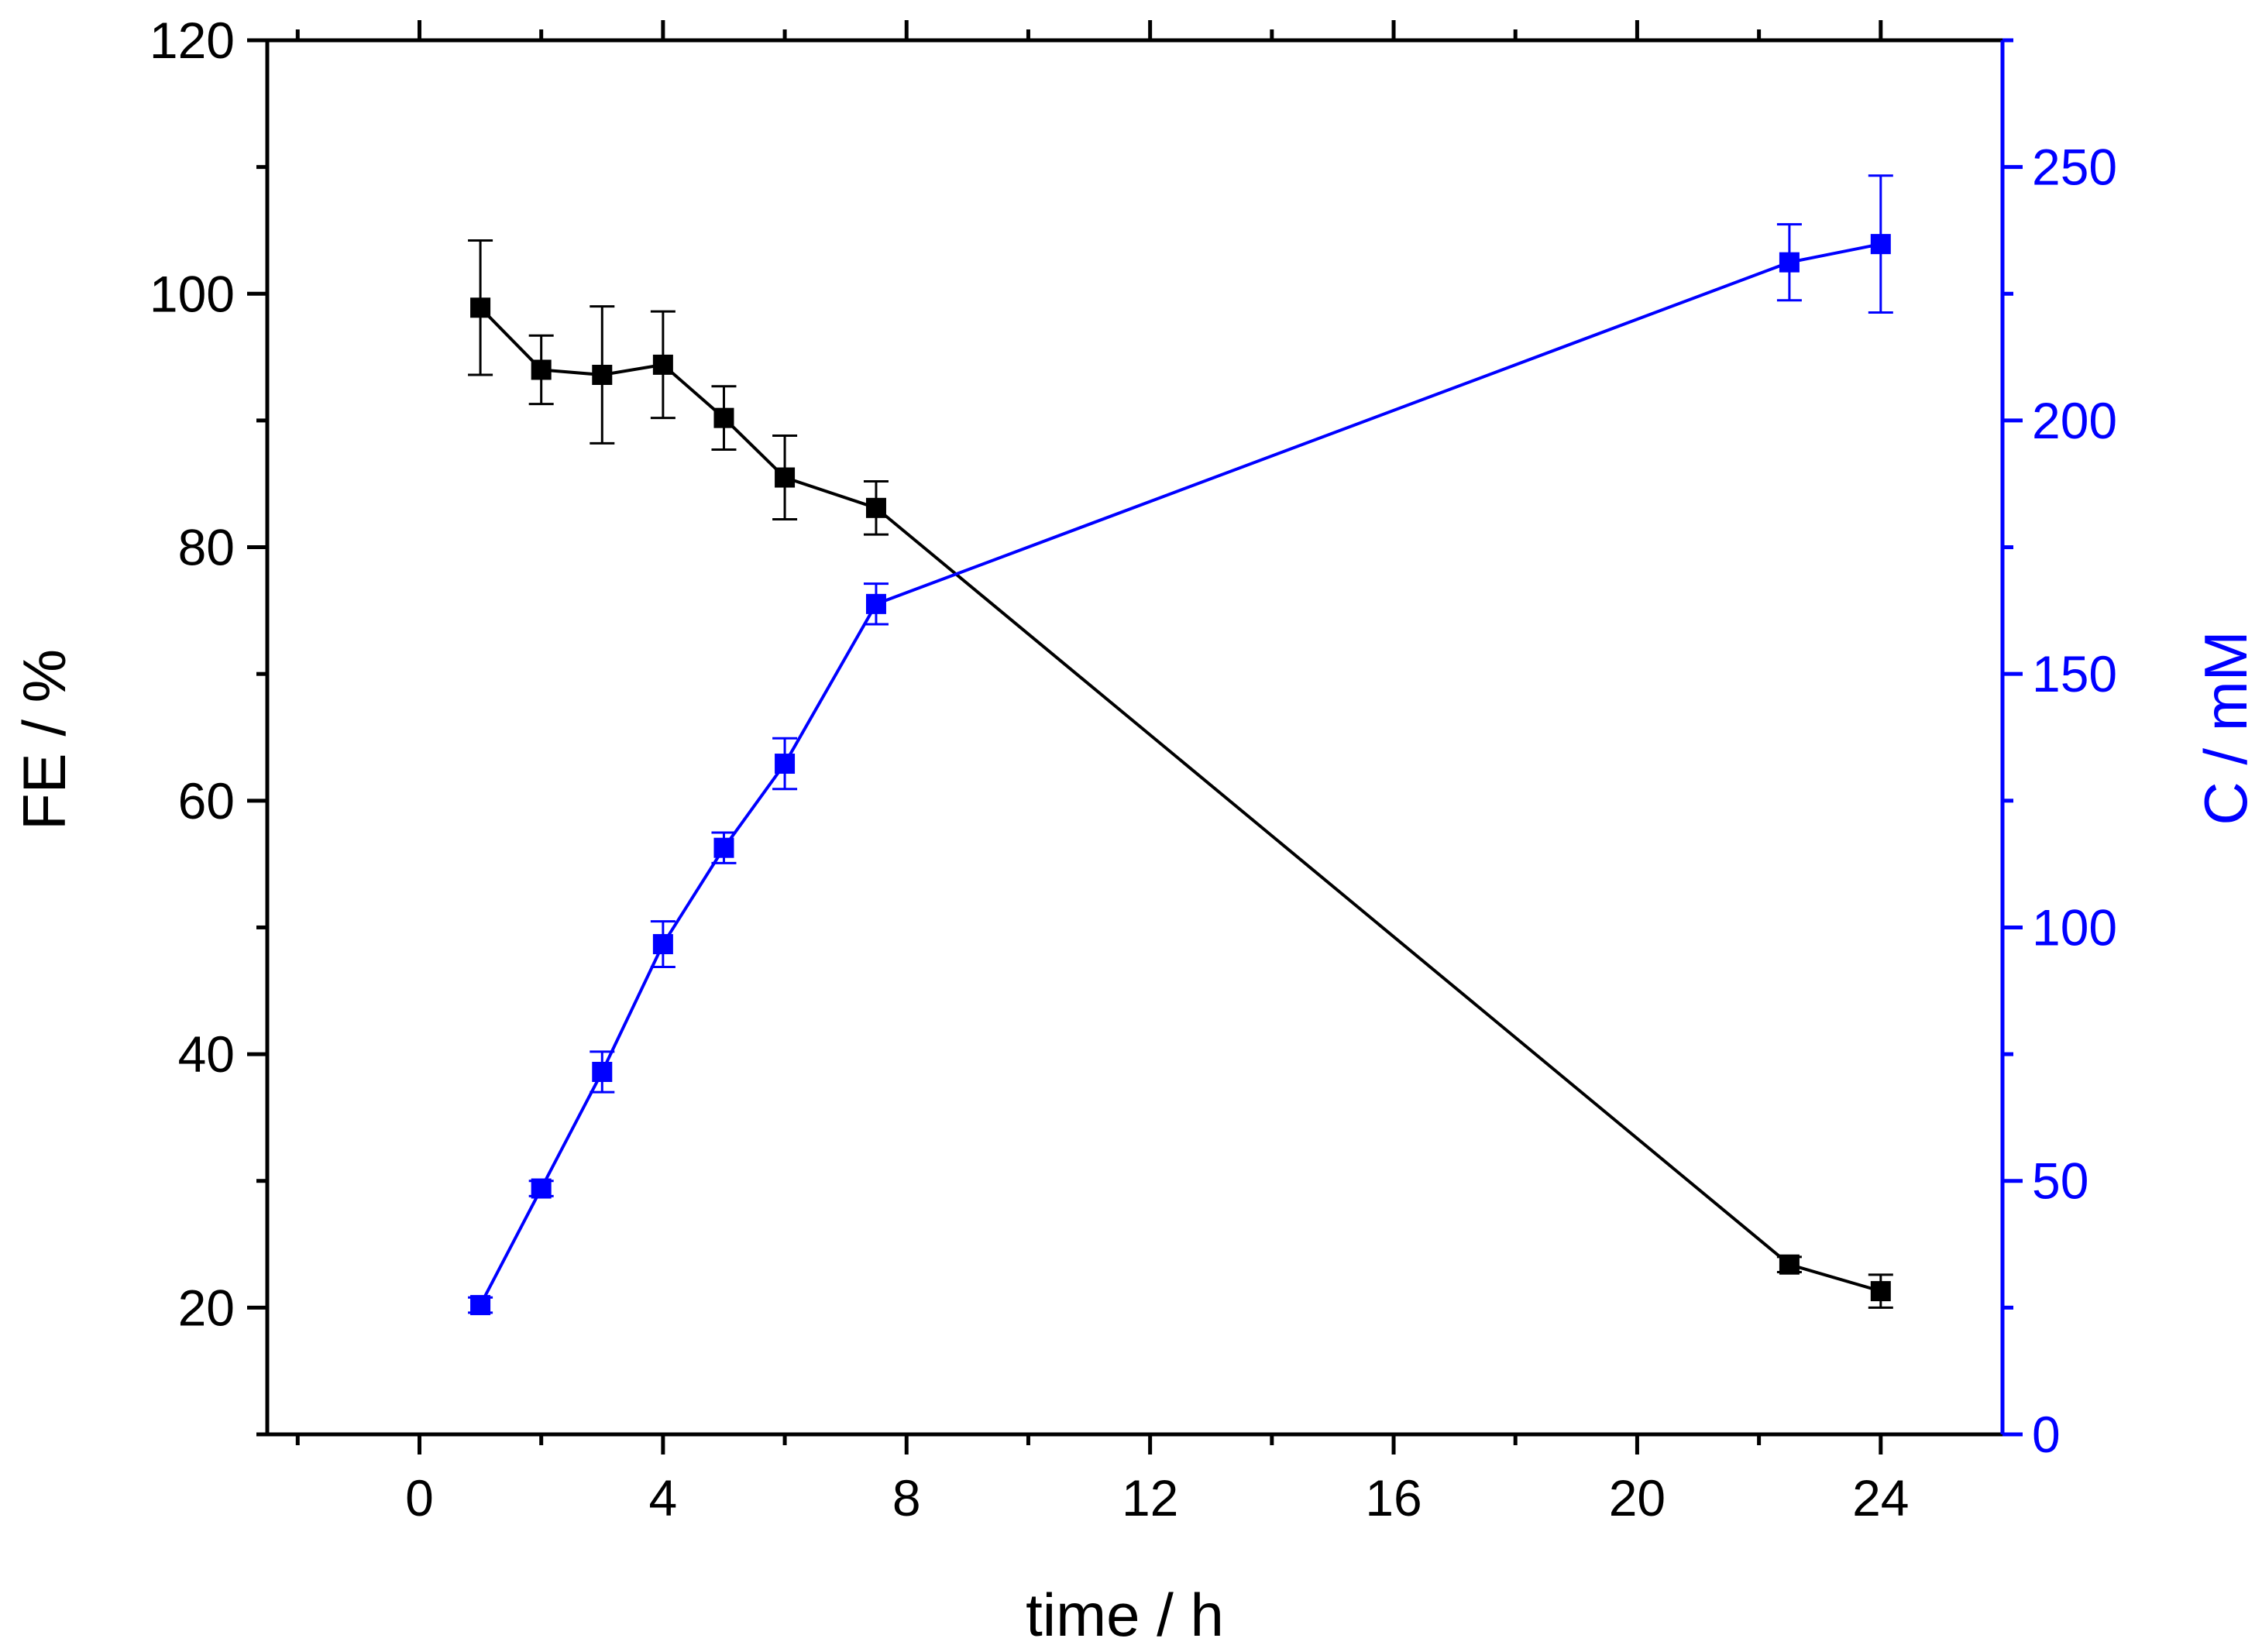 The width and height of the screenshot is (2262, 1652). I want to click on y2-tick-label: 250, so click(2074, 167).